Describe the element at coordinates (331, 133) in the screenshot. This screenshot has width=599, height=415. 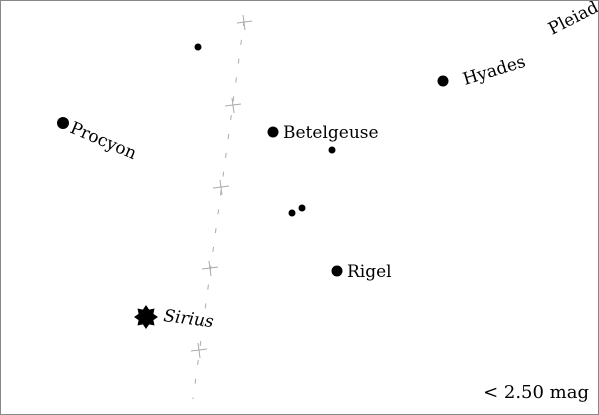
I see `label-betelgeuse: Betelgeuse` at that location.